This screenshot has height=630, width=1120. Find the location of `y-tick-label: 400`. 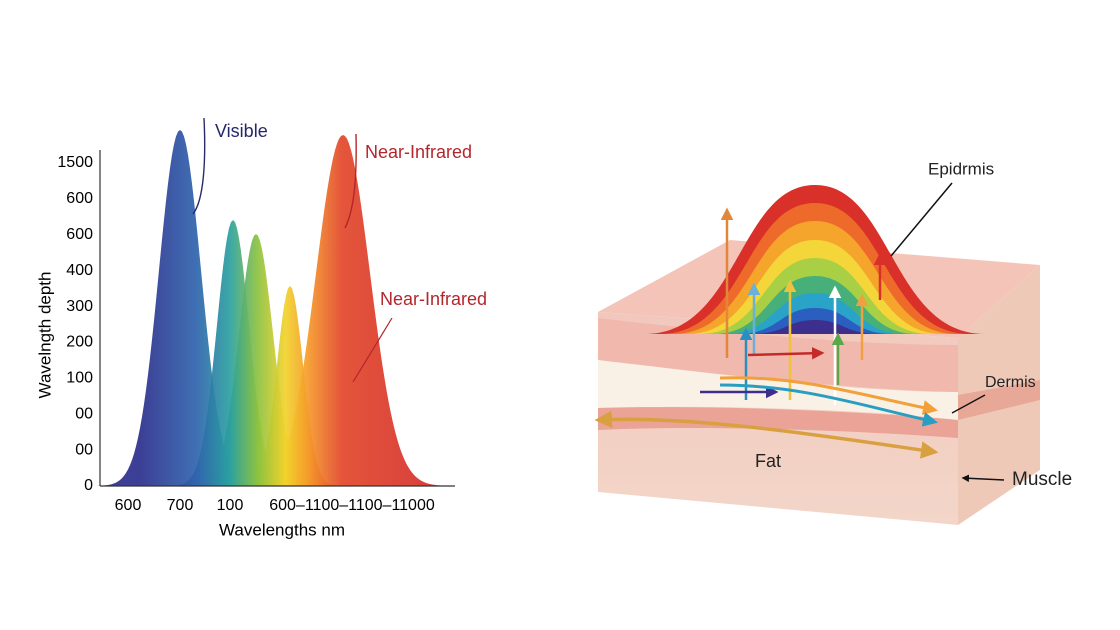

y-tick-label: 400 is located at coordinates (79, 270).